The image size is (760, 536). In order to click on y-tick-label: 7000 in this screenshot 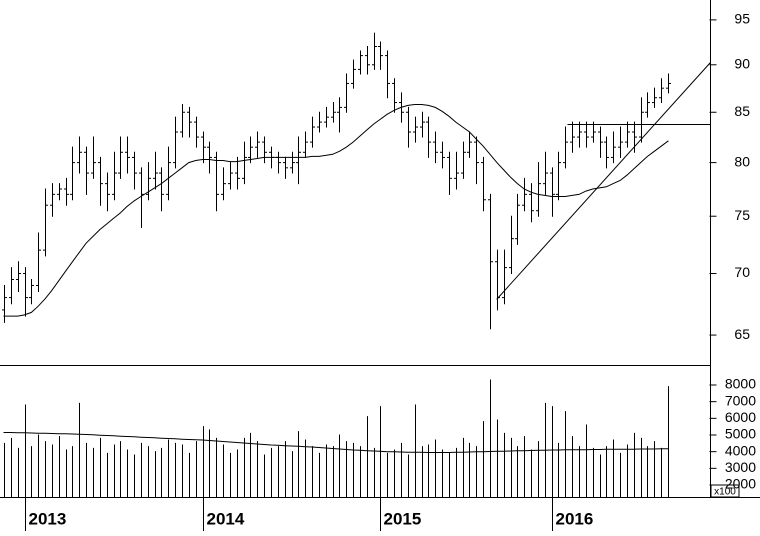, I will do `click(740, 400)`.